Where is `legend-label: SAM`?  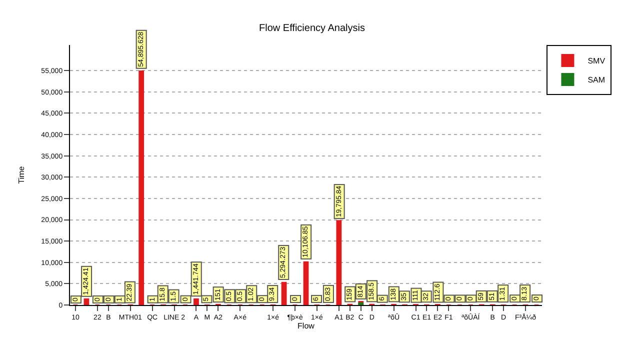 legend-label: SAM is located at coordinates (597, 80).